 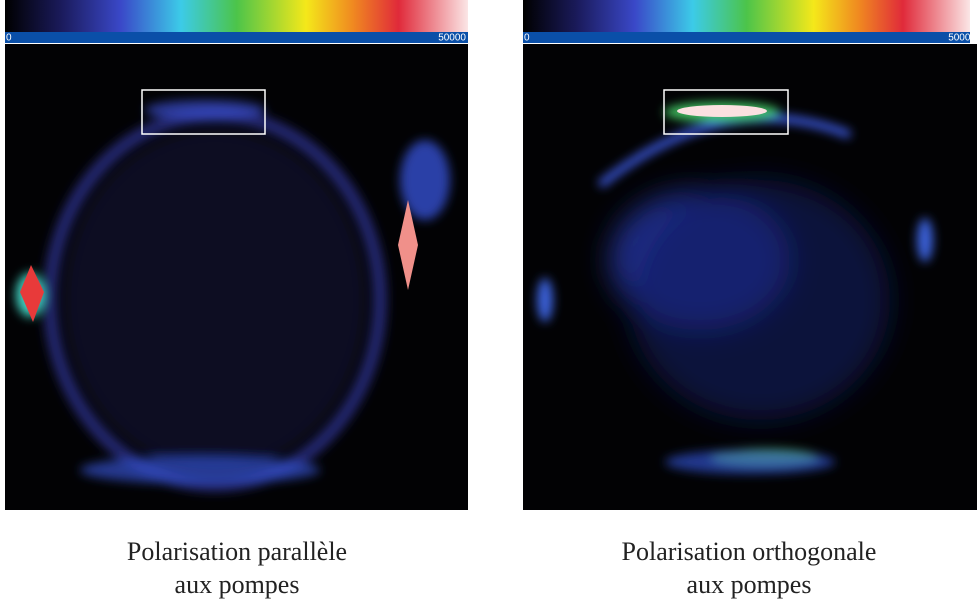 I want to click on caption-line: Polarisation orthogonale, so click(x=749, y=551).